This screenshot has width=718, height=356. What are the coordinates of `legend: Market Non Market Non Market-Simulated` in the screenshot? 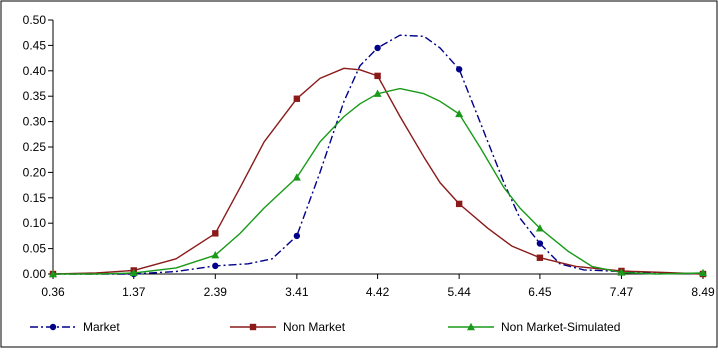 It's located at (325, 327).